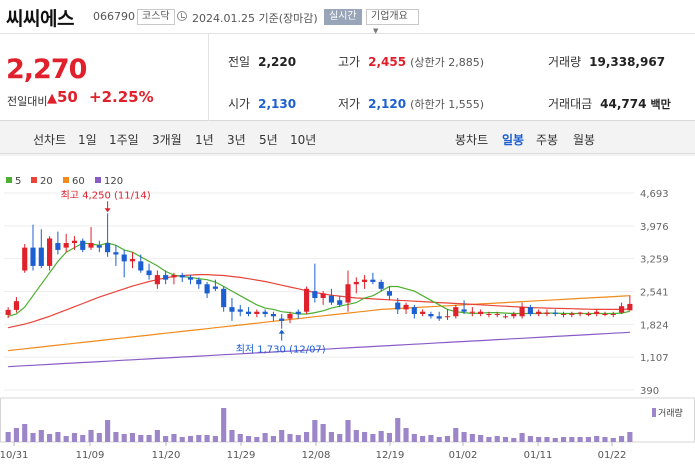 This screenshot has width=695, height=472. I want to click on line-chart-label: 선차트, so click(50, 140).